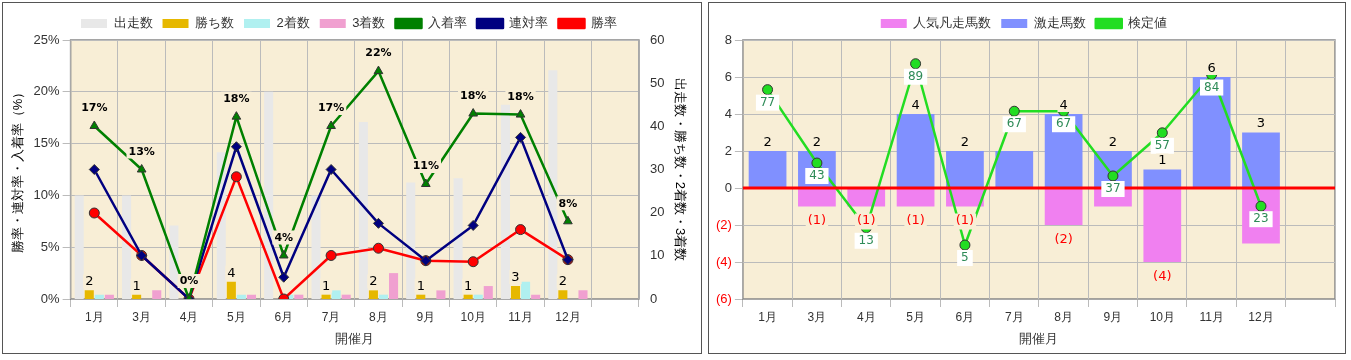 Image resolution: width=1351 pixels, height=360 pixels. Describe the element at coordinates (1059, 23) in the screenshot. I see `legend-label: 激走馬数` at that location.